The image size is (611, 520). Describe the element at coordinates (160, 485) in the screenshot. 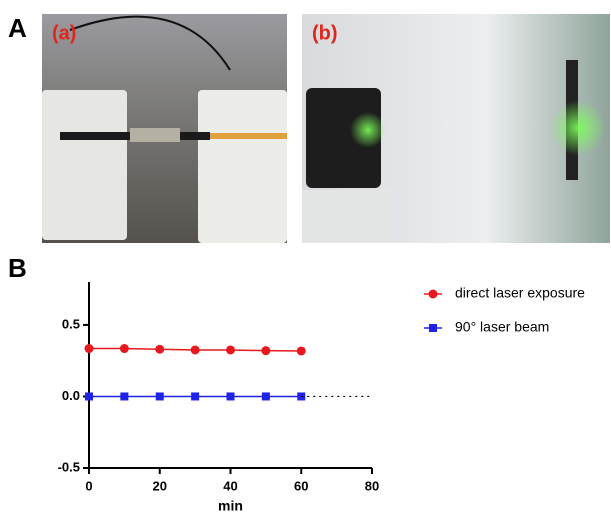

I see `x-tick-label: 20` at that location.